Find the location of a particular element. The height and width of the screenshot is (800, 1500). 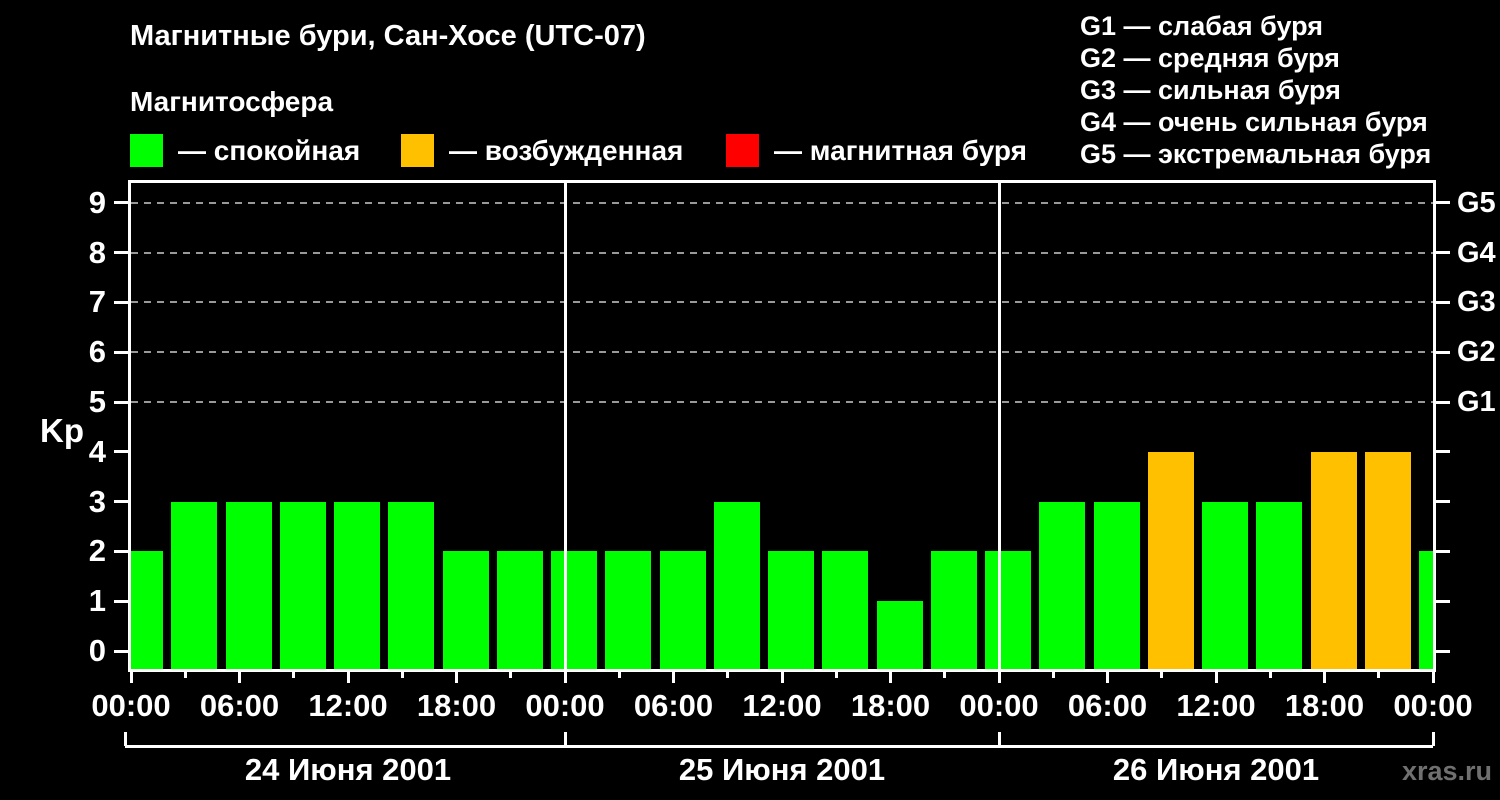

chart-subtitle: Магнитосфера is located at coordinates (232, 101).